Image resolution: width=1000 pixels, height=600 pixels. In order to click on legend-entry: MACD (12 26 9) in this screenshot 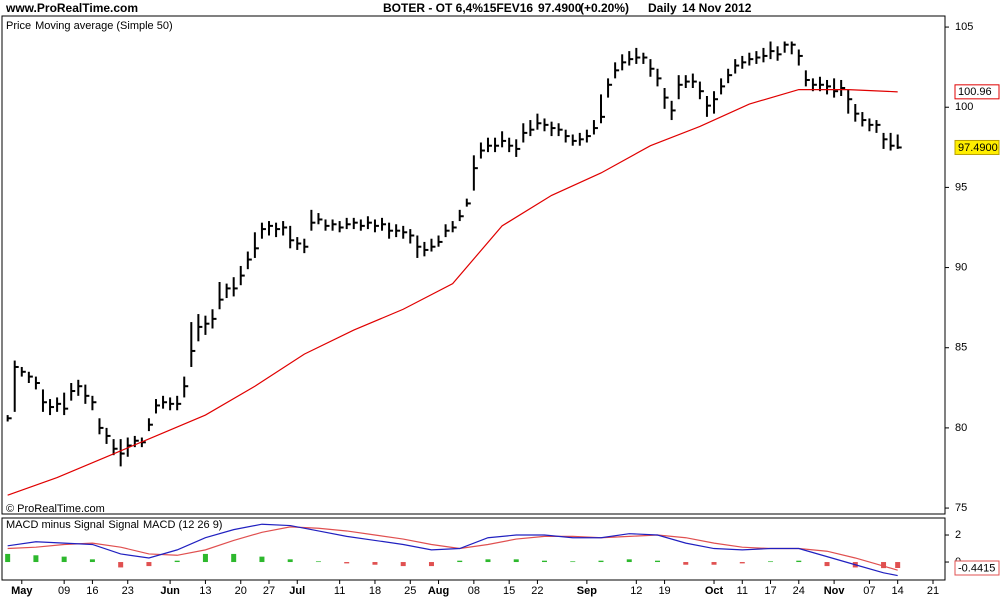, I will do `click(182, 525)`.